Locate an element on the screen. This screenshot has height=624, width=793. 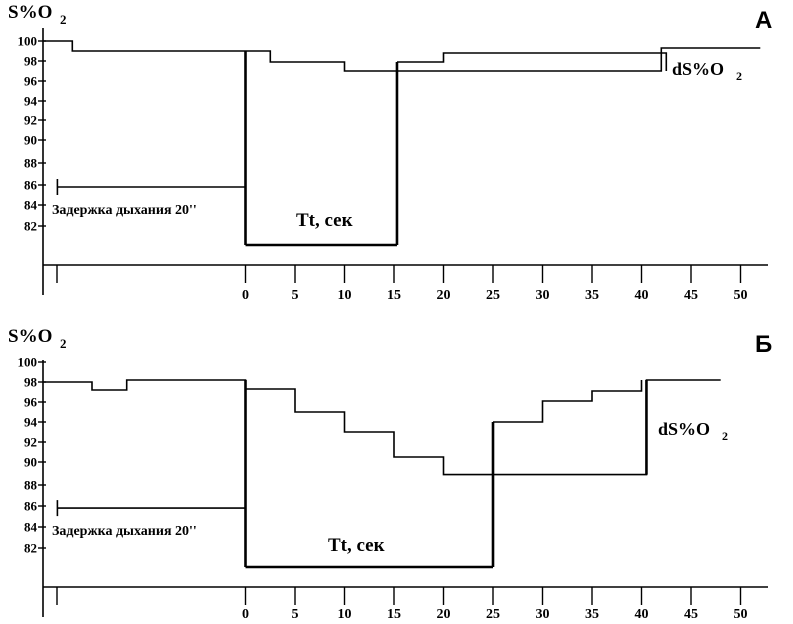
panel-letter: А is located at coordinates (763, 20).